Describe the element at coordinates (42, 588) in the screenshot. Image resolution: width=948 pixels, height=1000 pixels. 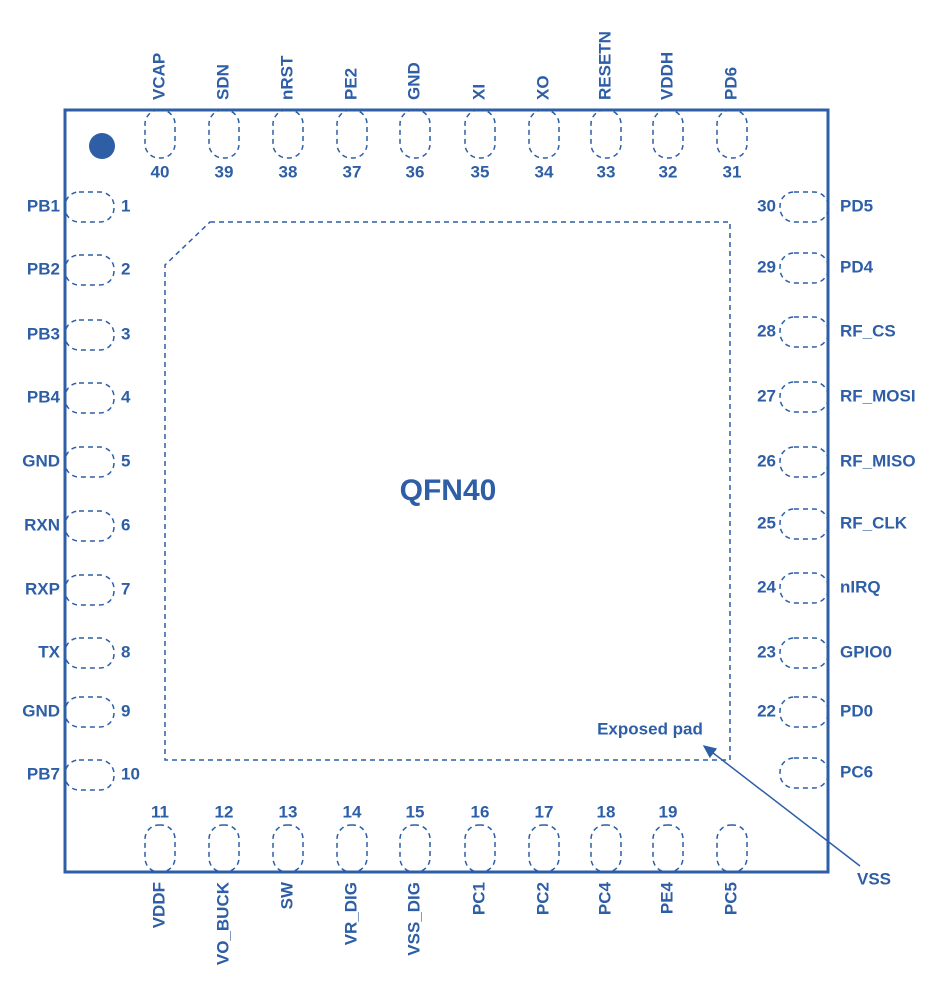
I see `pin-name: RXP` at that location.